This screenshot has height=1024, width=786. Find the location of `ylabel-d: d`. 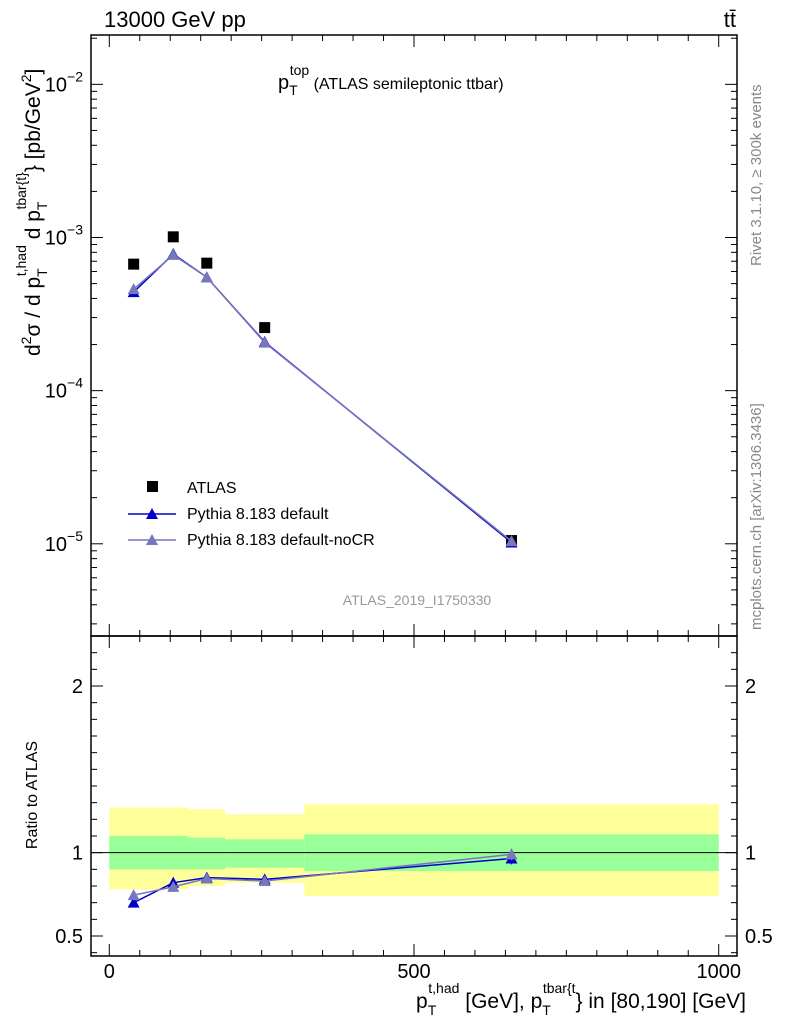

ylabel-d: d is located at coordinates (33, 350).